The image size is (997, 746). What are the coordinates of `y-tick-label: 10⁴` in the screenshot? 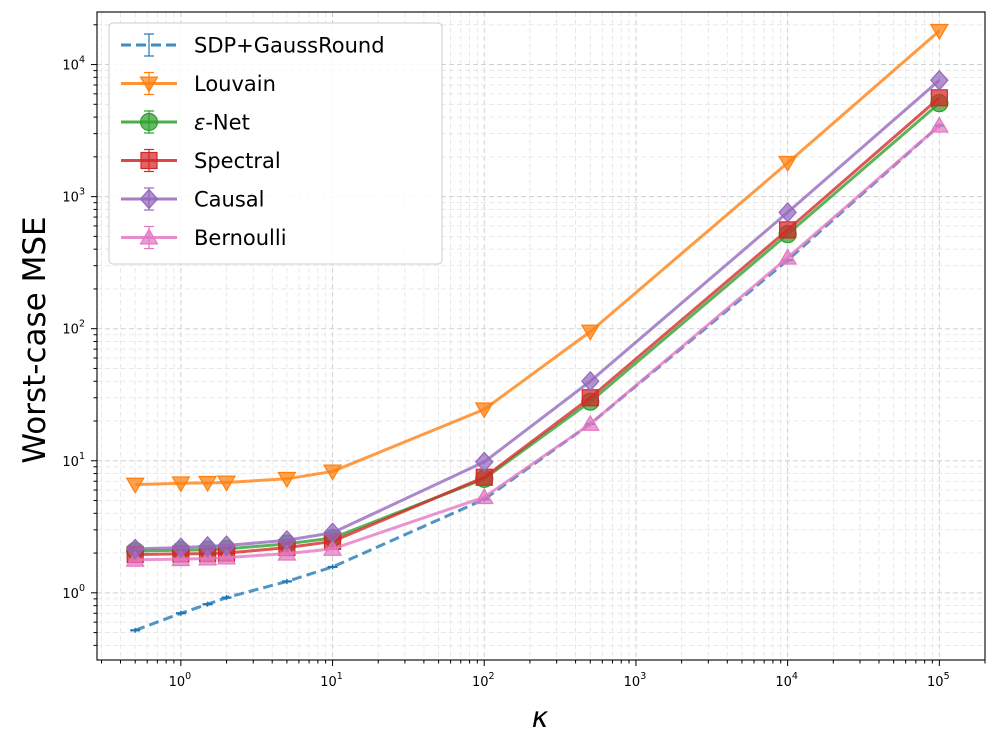 It's located at (73, 64).